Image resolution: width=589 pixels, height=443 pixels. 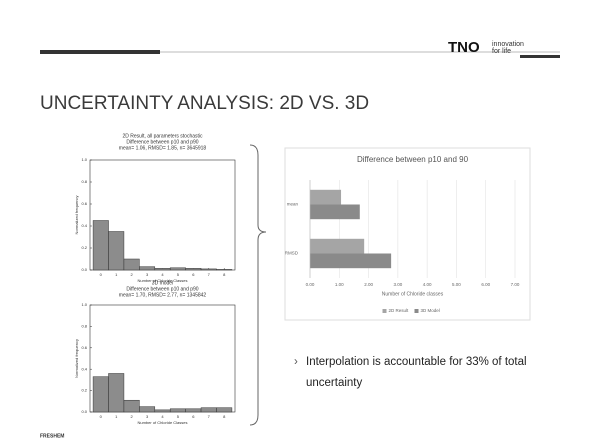 I want to click on y-tick-label: mean, so click(x=293, y=204).